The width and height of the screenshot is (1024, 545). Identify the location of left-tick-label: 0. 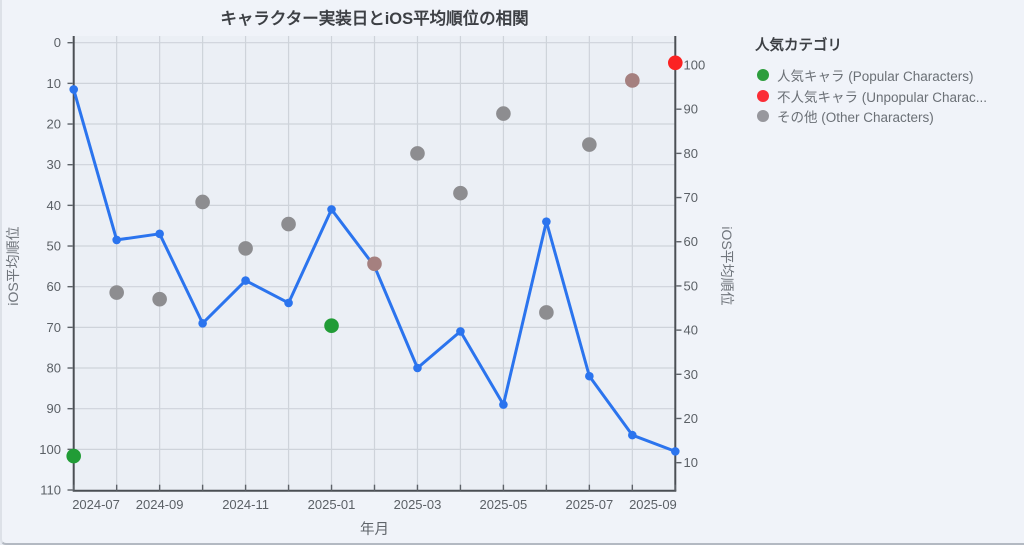
(57, 42).